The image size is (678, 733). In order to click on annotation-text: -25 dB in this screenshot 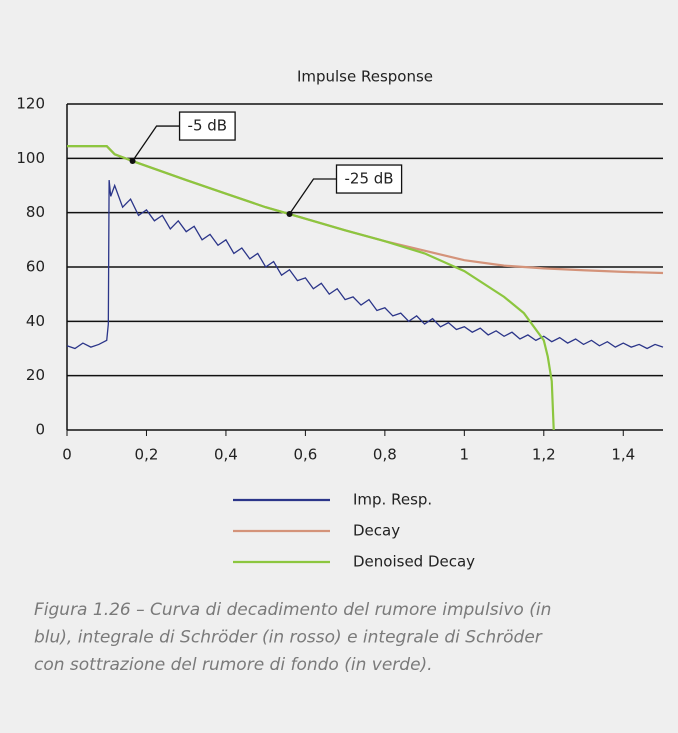, I will do `click(369, 179)`.